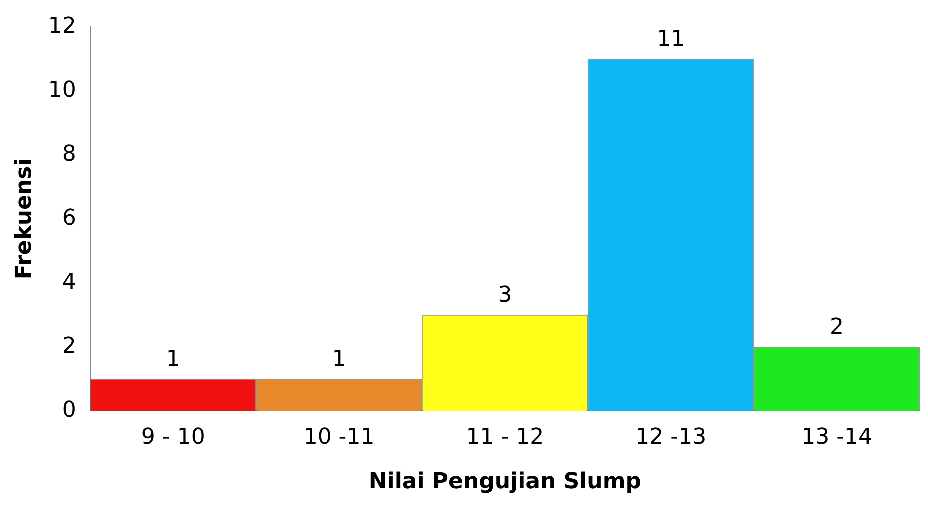 This screenshot has width=928, height=508. What do you see at coordinates (62, 90) in the screenshot?
I see `y-tick-label: 10` at bounding box center [62, 90].